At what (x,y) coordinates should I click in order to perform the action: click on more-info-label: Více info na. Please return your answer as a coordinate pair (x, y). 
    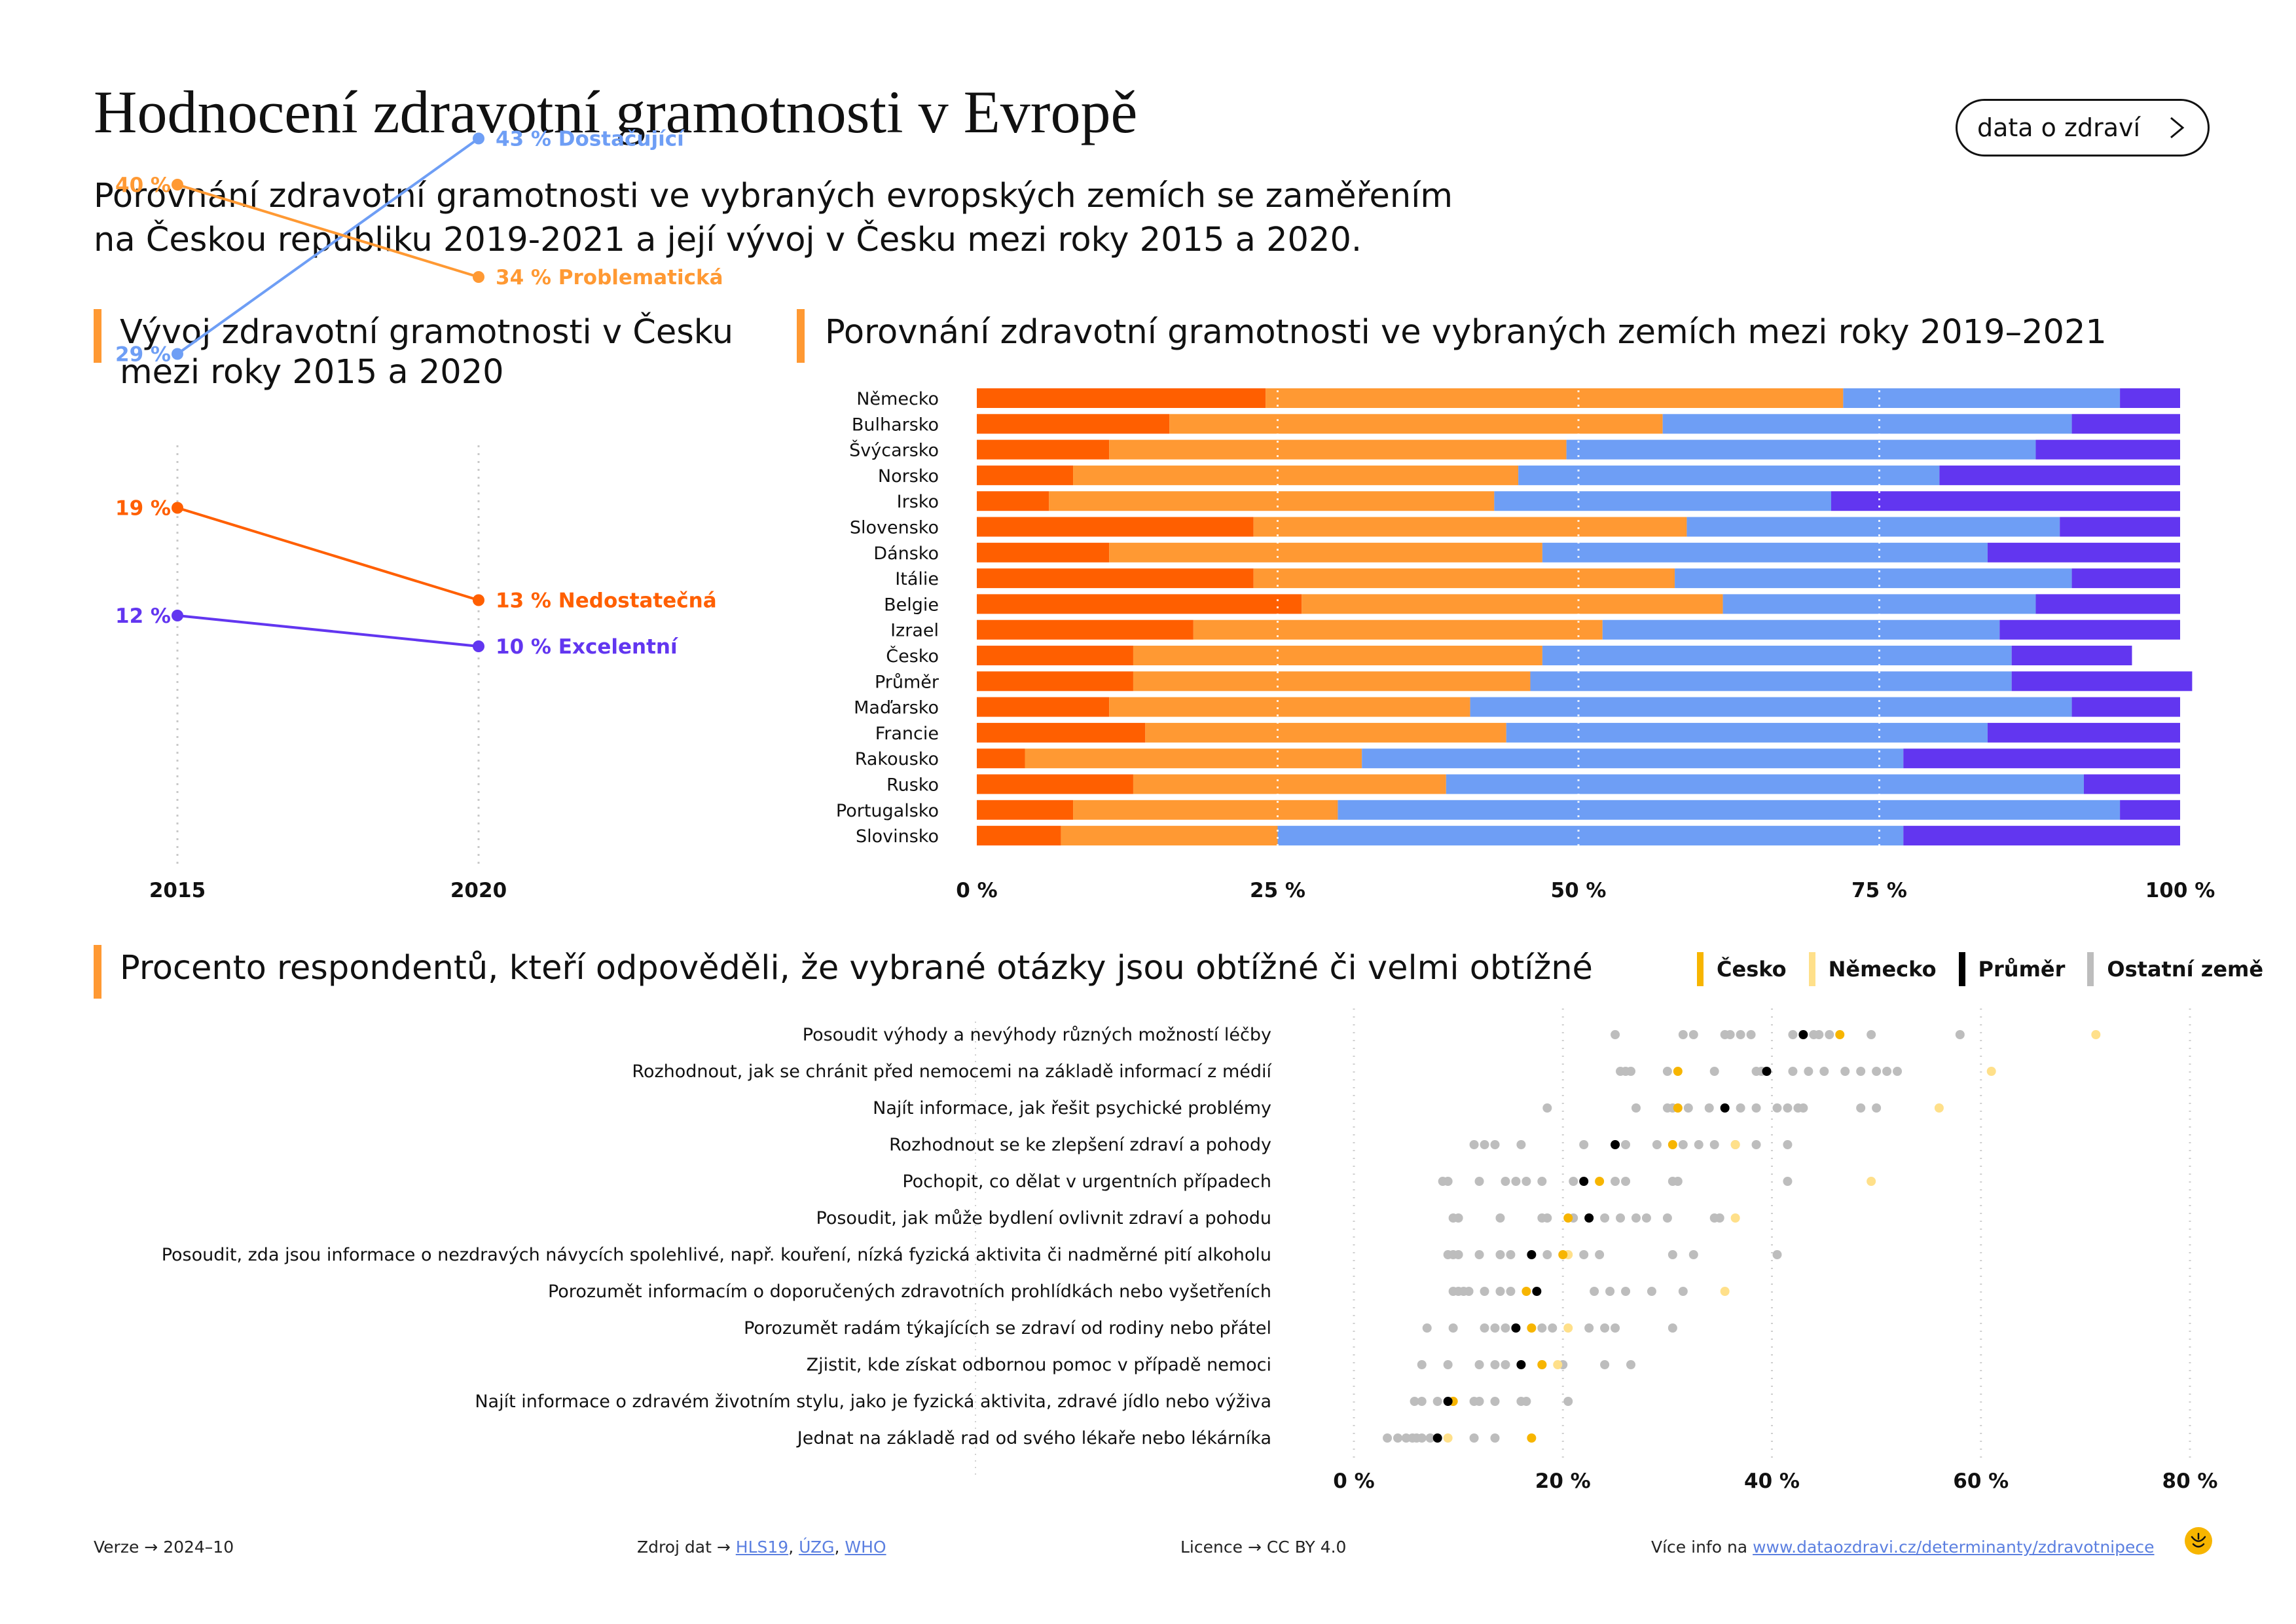
    Looking at the image, I should click on (1699, 1547).